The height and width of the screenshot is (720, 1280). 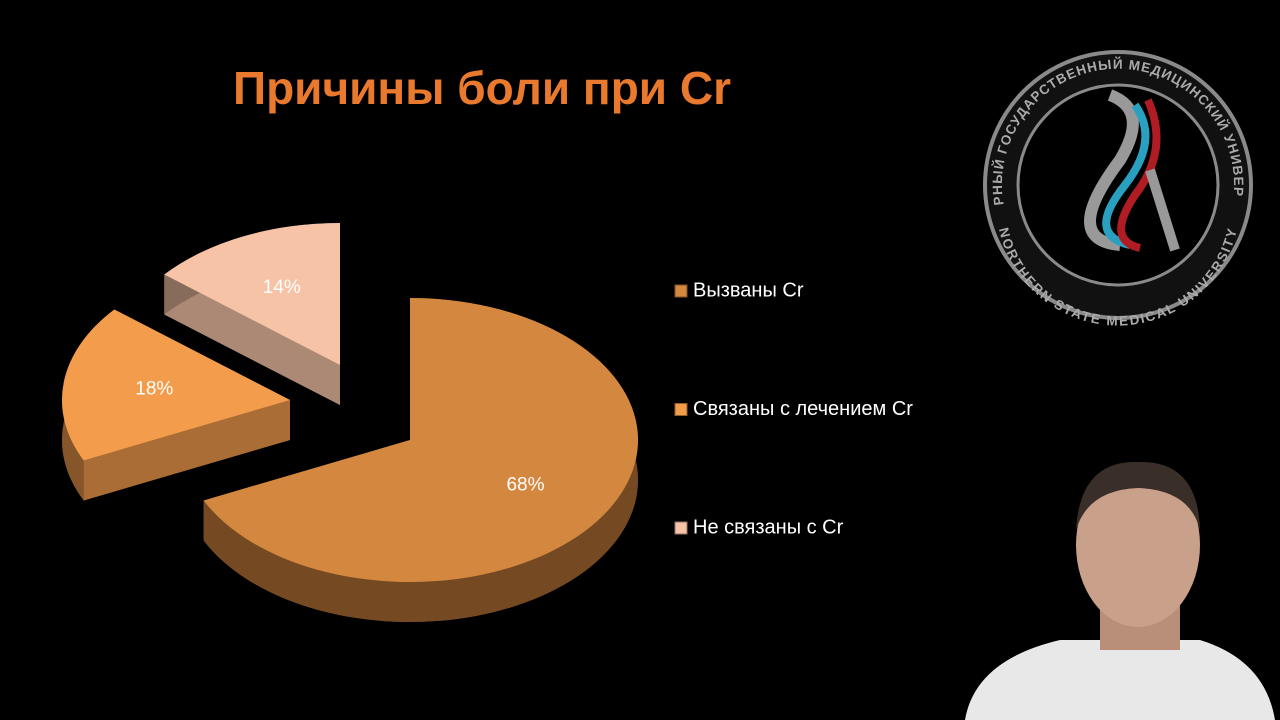 I want to click on presenter-shirt, so click(x=1120, y=680).